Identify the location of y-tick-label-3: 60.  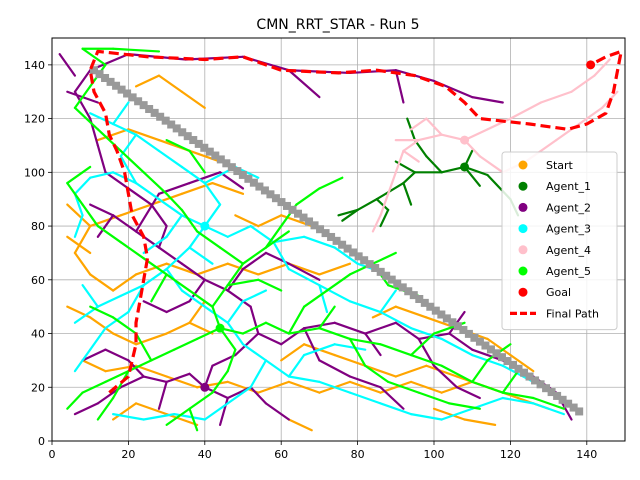
(38, 280).